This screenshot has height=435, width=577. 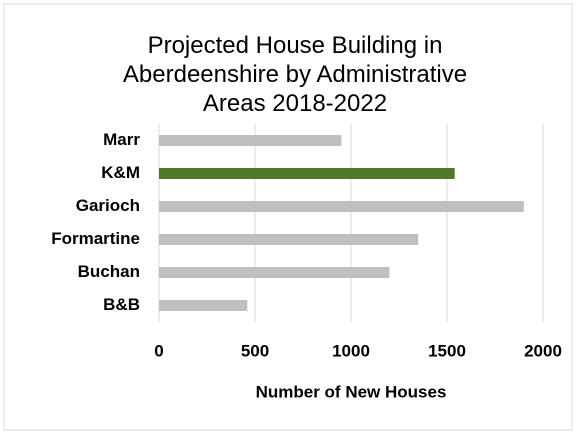 What do you see at coordinates (543, 350) in the screenshot?
I see `x-tick-label: 2000` at bounding box center [543, 350].